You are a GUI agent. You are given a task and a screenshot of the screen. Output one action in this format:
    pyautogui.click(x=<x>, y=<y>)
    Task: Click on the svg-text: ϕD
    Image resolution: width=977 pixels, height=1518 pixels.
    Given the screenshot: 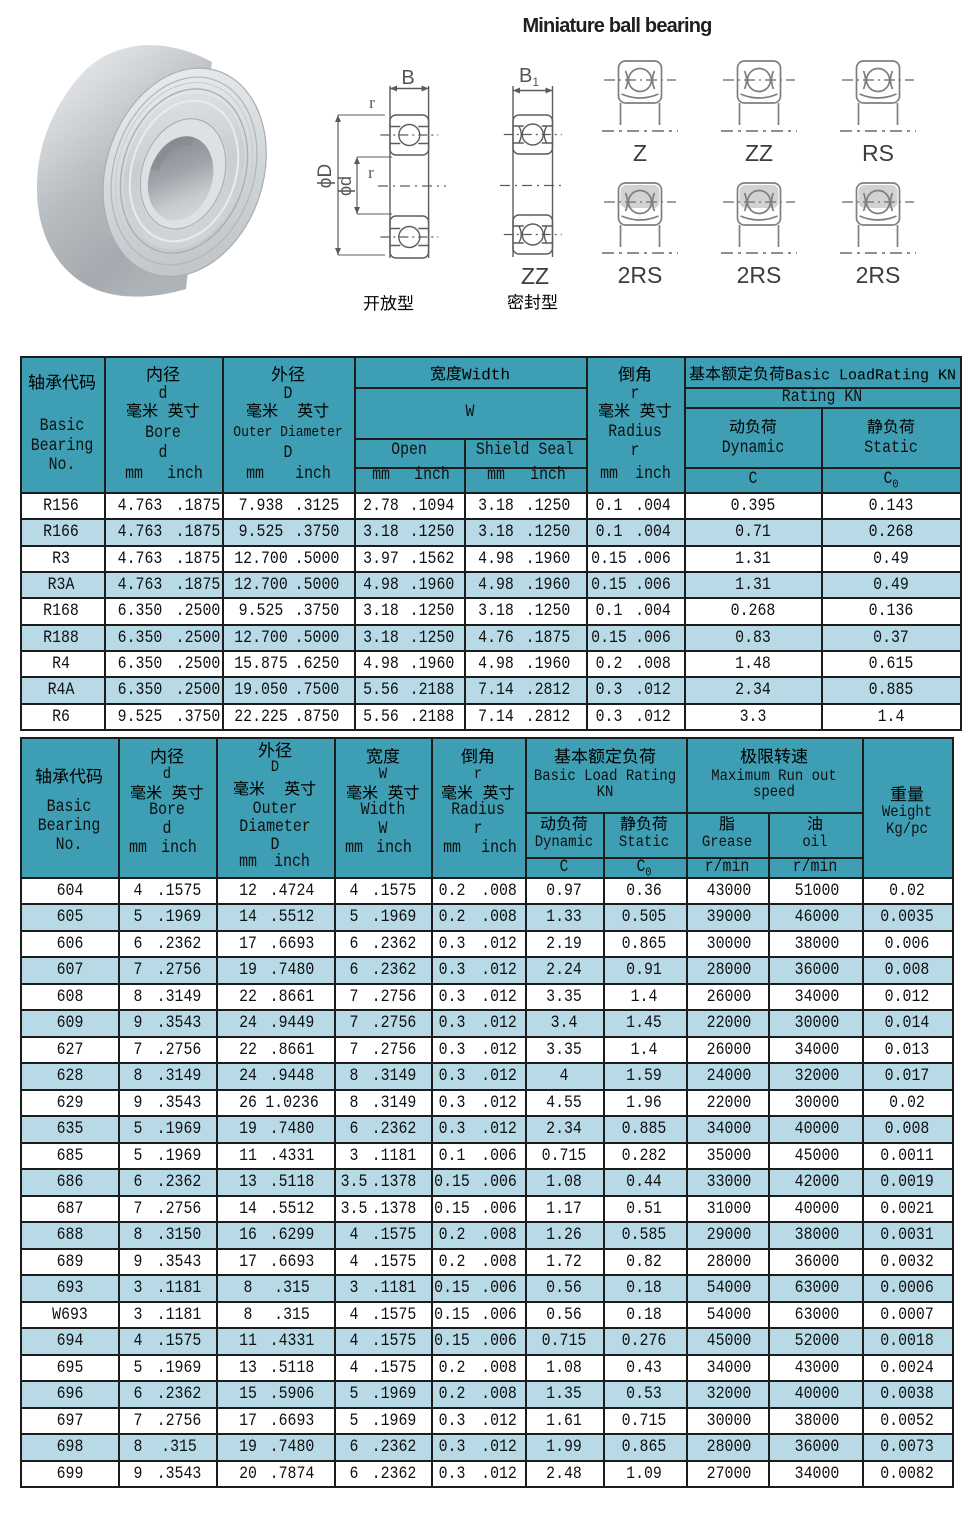 What is the action you would take?
    pyautogui.click(x=325, y=176)
    